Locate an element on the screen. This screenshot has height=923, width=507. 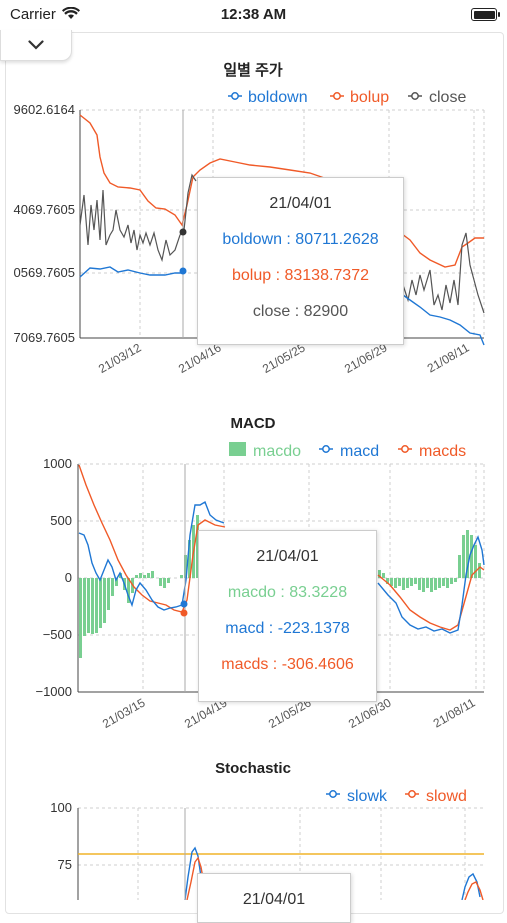
series-close is located at coordinates (138, 218).